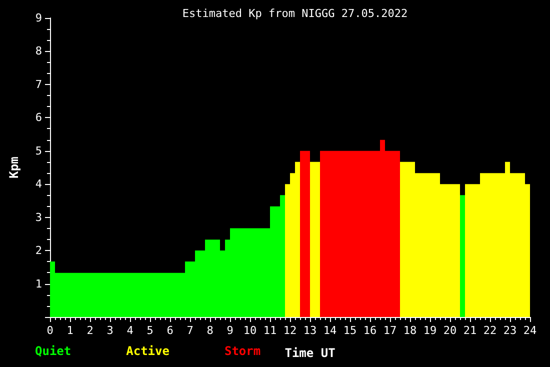  What do you see at coordinates (330, 330) in the screenshot?
I see `x-tick-label: 14` at bounding box center [330, 330].